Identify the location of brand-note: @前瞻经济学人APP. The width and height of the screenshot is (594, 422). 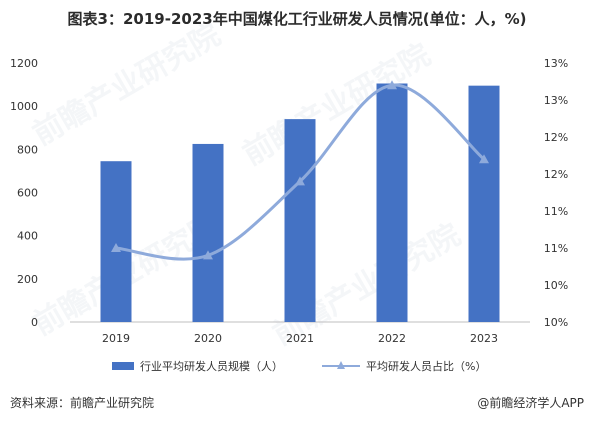
(530, 403).